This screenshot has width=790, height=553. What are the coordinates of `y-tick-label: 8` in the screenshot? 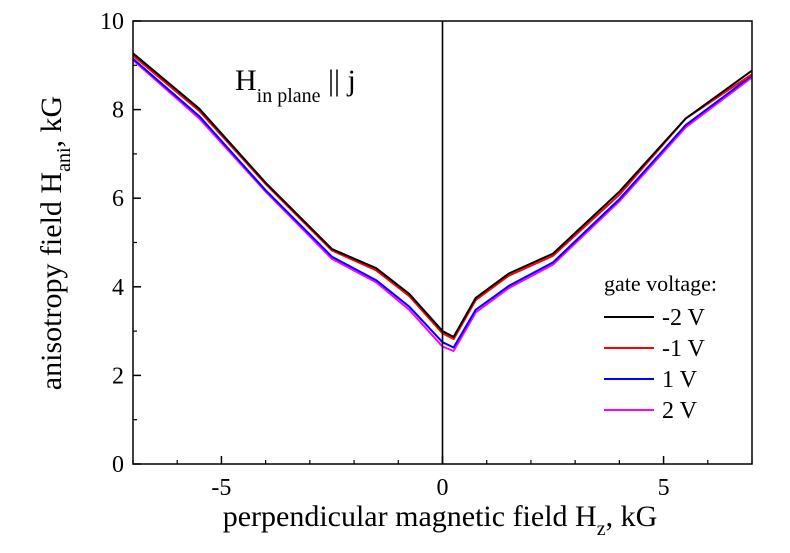 It's located at (118, 111).